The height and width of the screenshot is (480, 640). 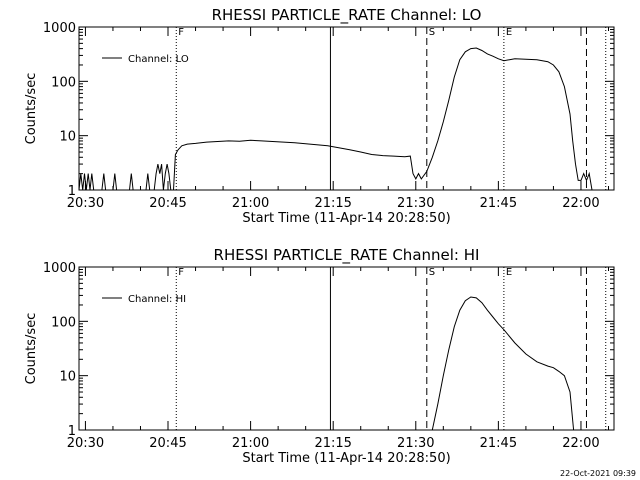 What do you see at coordinates (158, 59) in the screenshot?
I see `legend-label: Channel: LO` at bounding box center [158, 59].